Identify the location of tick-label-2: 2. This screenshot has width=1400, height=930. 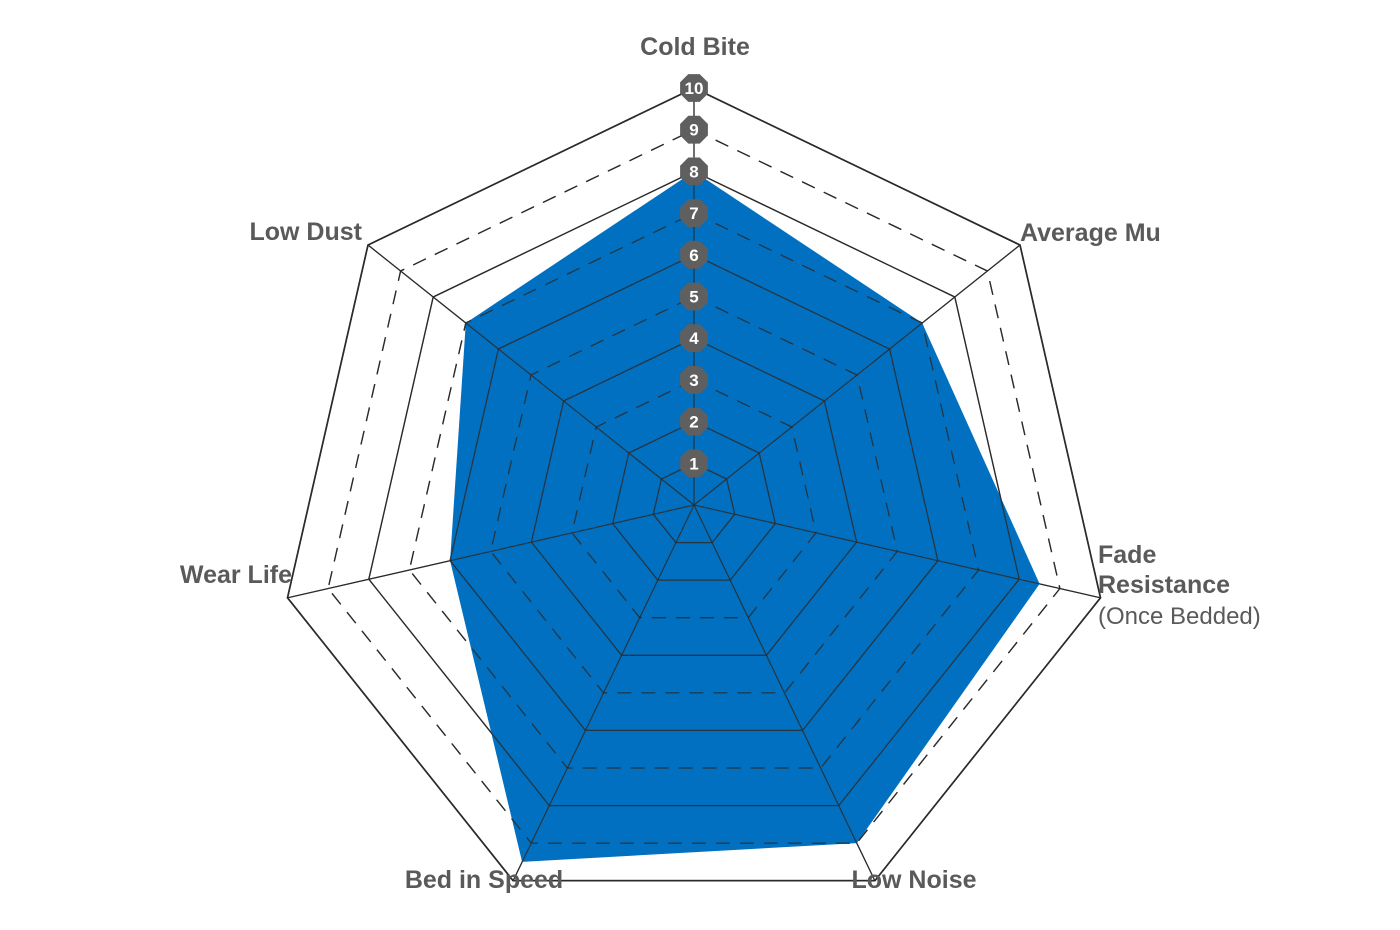
(693, 422).